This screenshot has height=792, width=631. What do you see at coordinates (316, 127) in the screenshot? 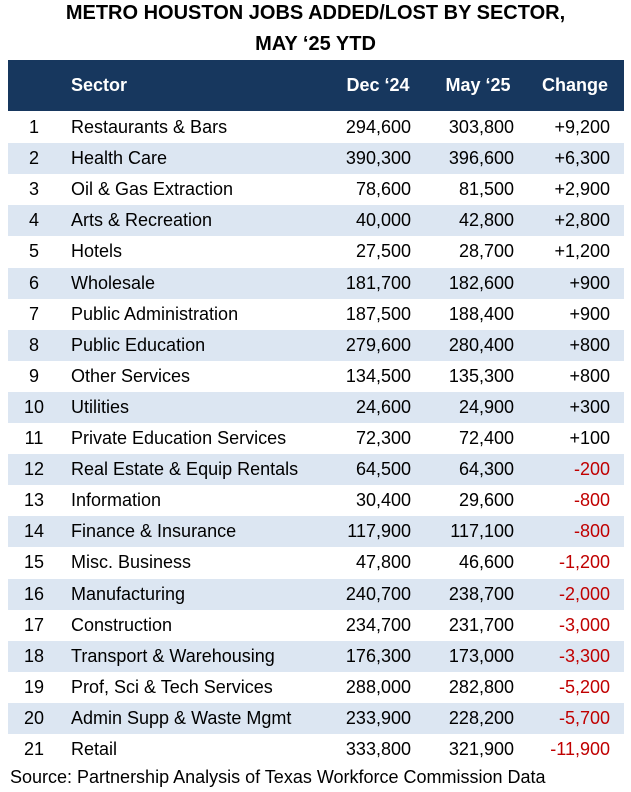
I see `table-row: 1 Restaurants & Bars 294,600 303,800 +9,200` at bounding box center [316, 127].